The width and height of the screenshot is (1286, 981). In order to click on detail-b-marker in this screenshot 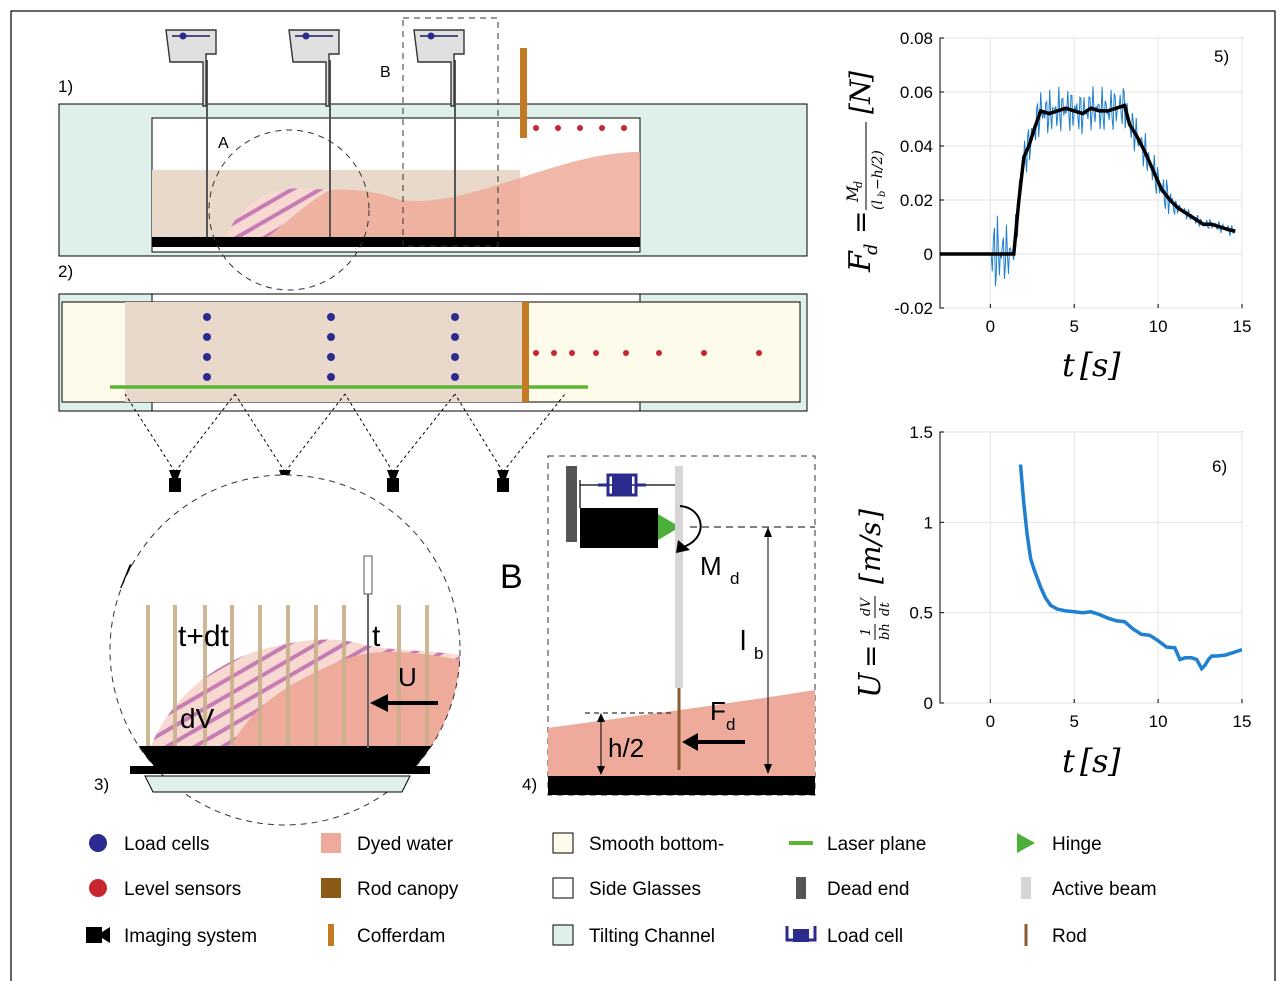, I will do `click(450, 132)`.